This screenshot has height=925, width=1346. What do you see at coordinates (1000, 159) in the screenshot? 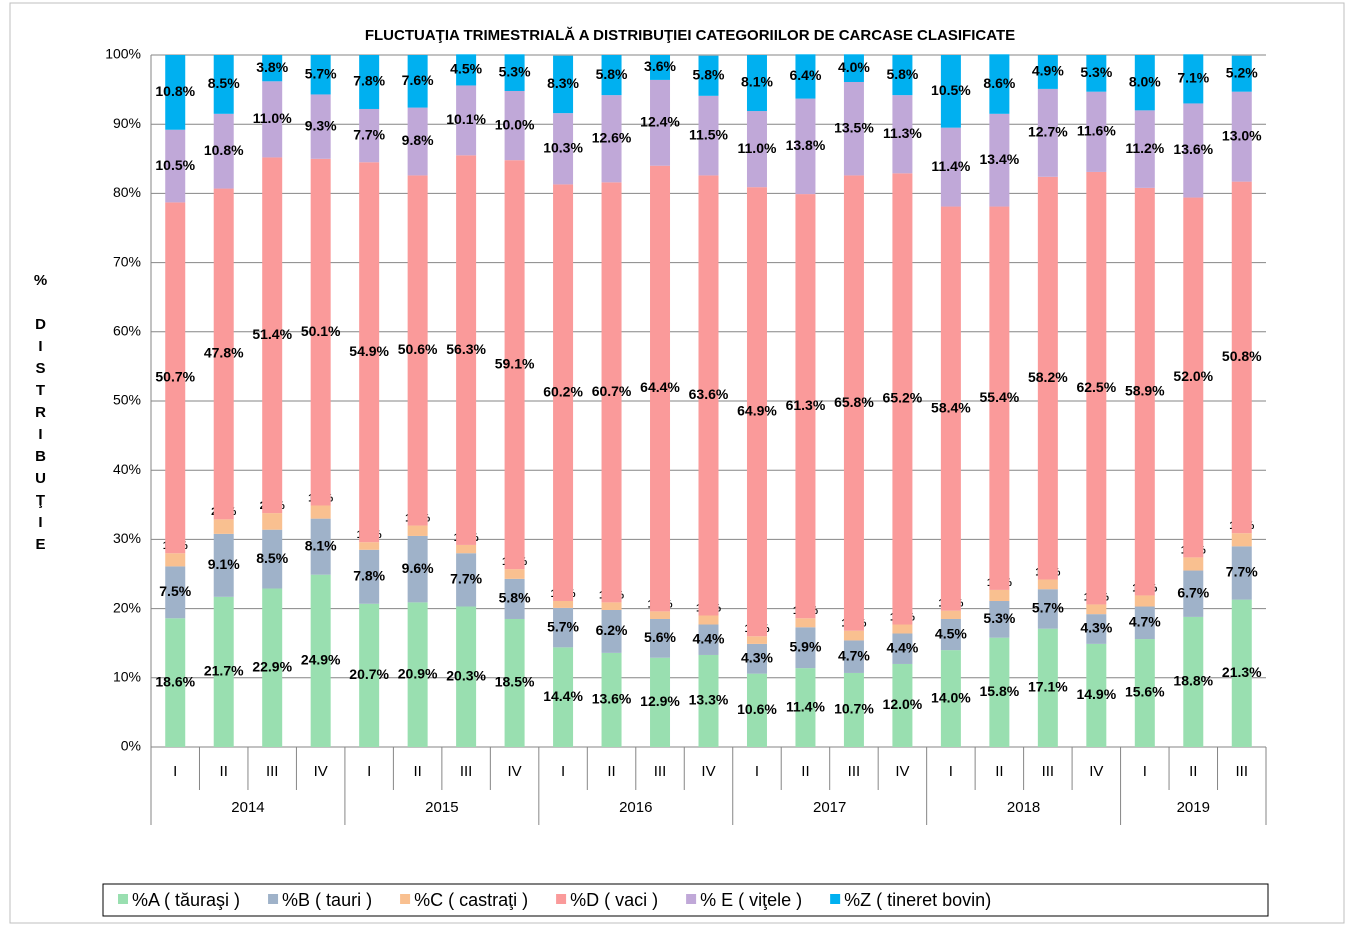
I see `data-label: 13.4%` at bounding box center [1000, 159].